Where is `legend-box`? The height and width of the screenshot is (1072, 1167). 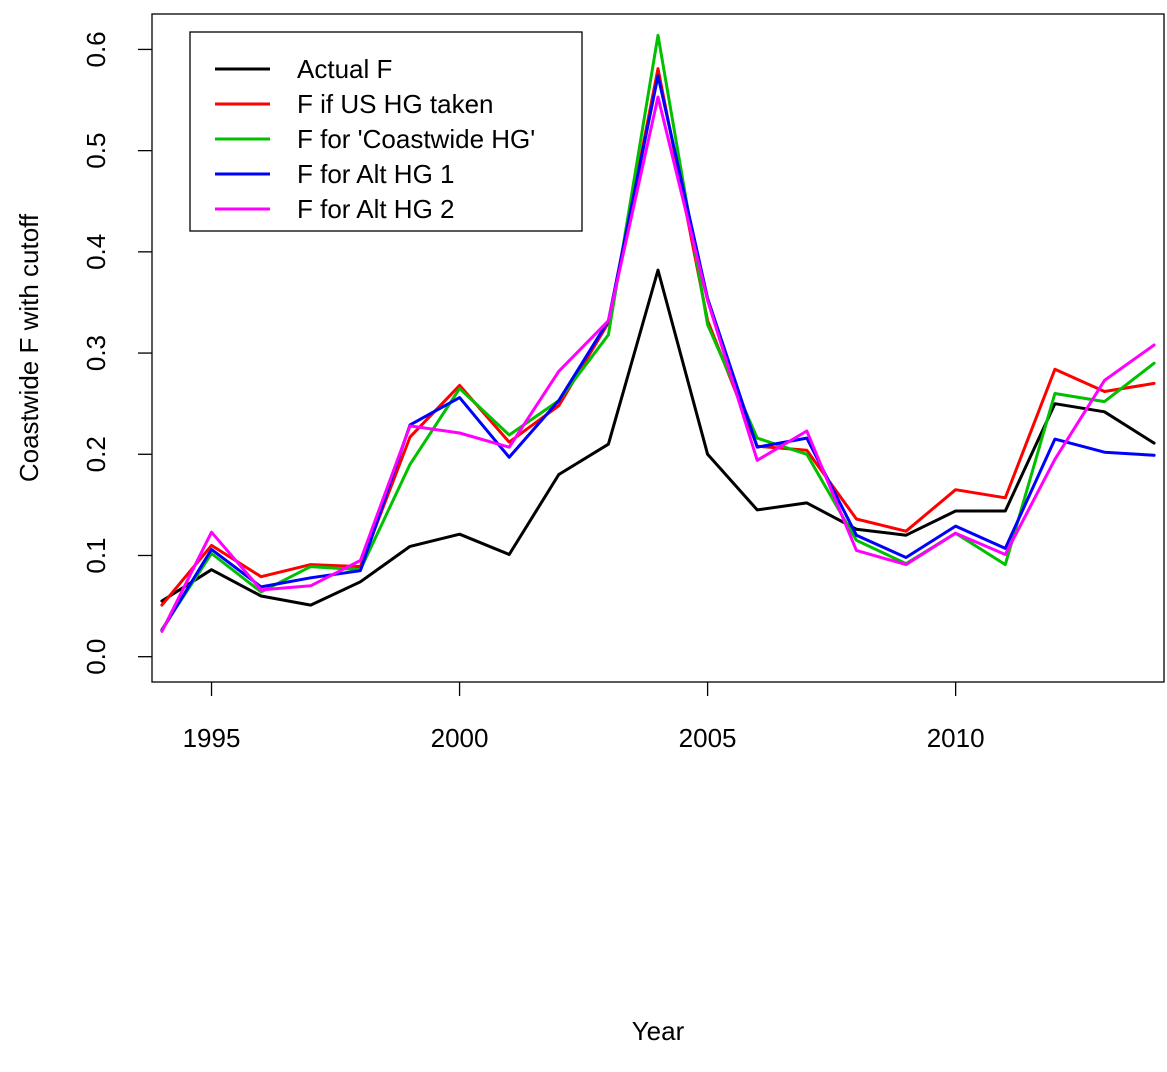
legend-box is located at coordinates (386, 131).